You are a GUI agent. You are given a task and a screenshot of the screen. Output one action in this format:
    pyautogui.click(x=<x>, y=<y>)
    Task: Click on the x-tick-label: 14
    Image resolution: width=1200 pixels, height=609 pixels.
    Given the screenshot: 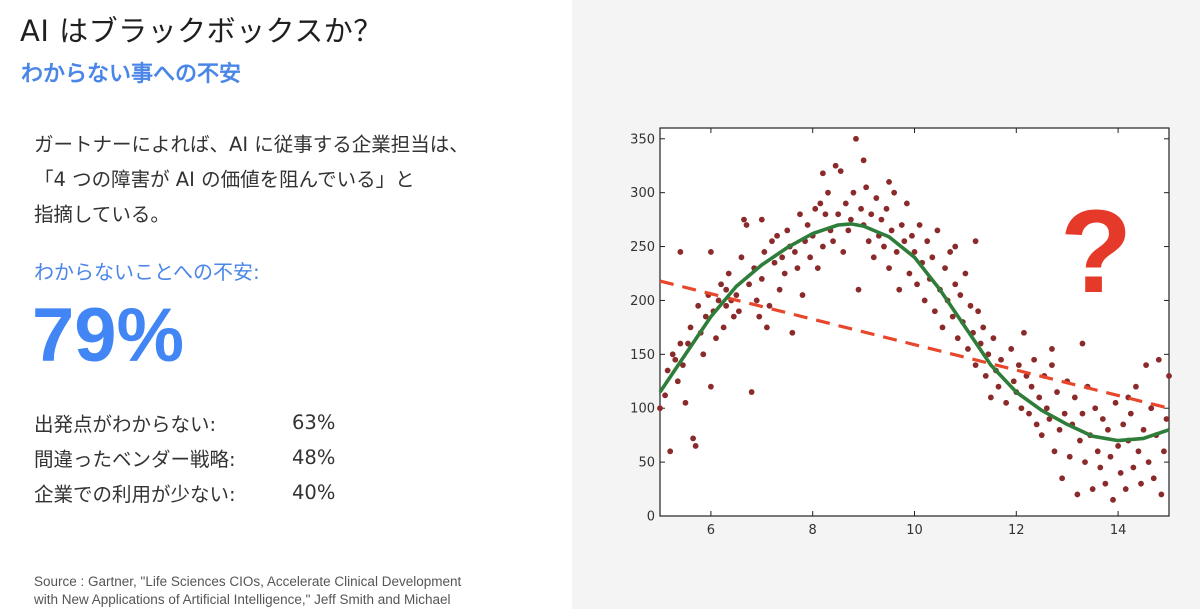 What is the action you would take?
    pyautogui.click(x=1118, y=530)
    